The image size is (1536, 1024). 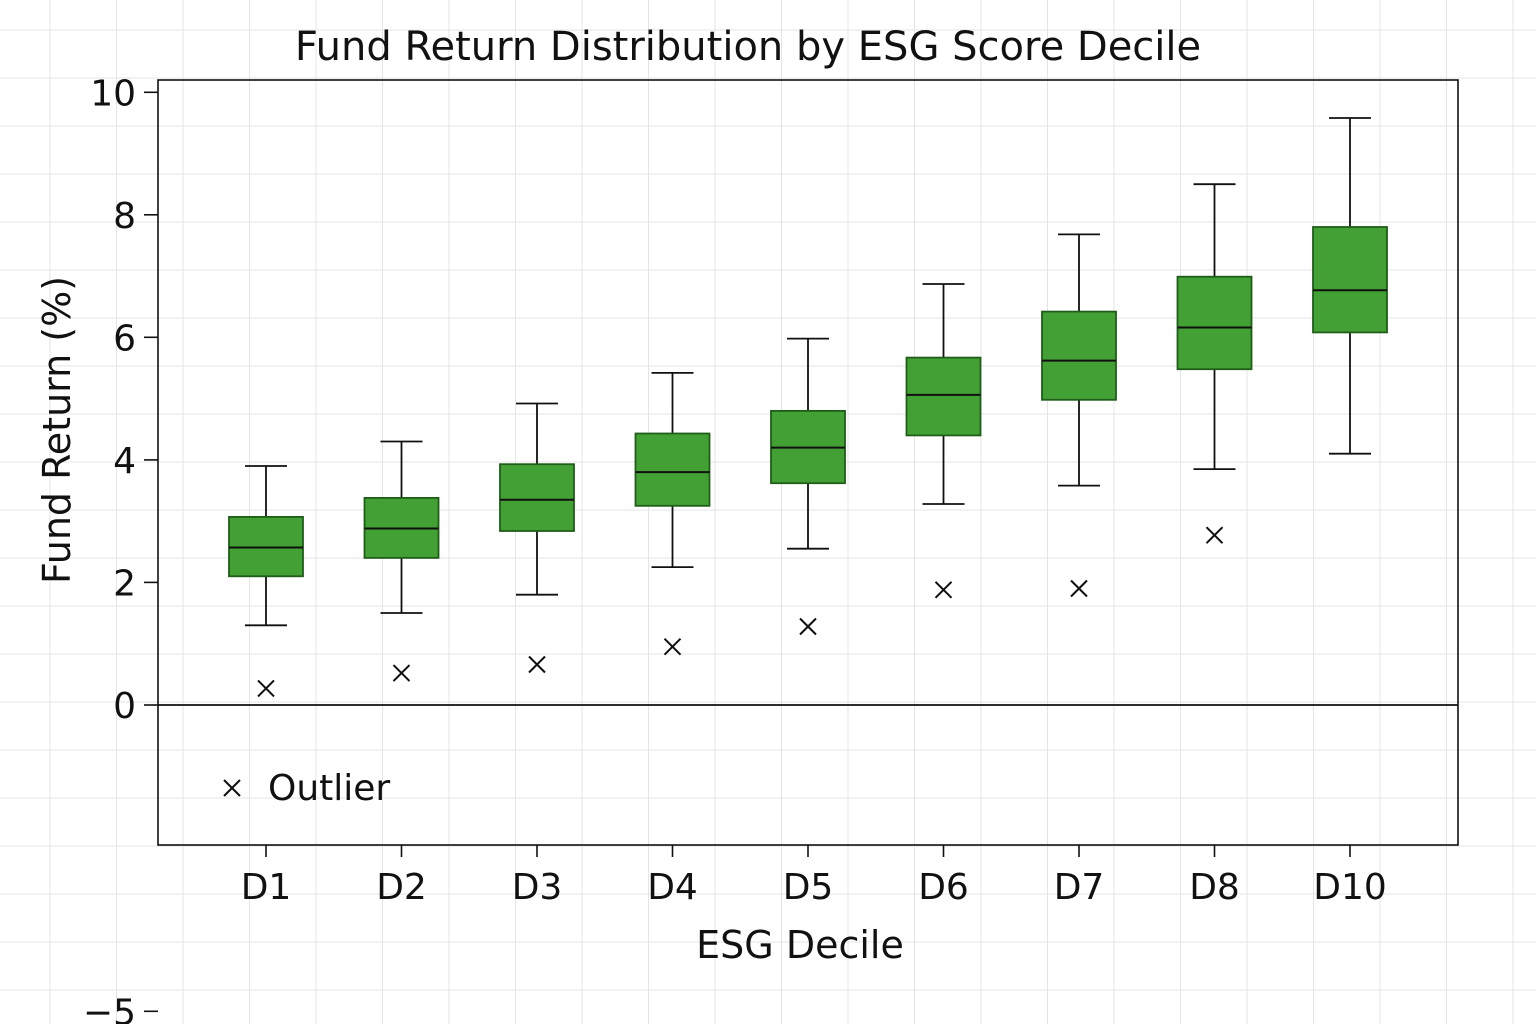 I want to click on box-d7, so click(x=1079, y=415).